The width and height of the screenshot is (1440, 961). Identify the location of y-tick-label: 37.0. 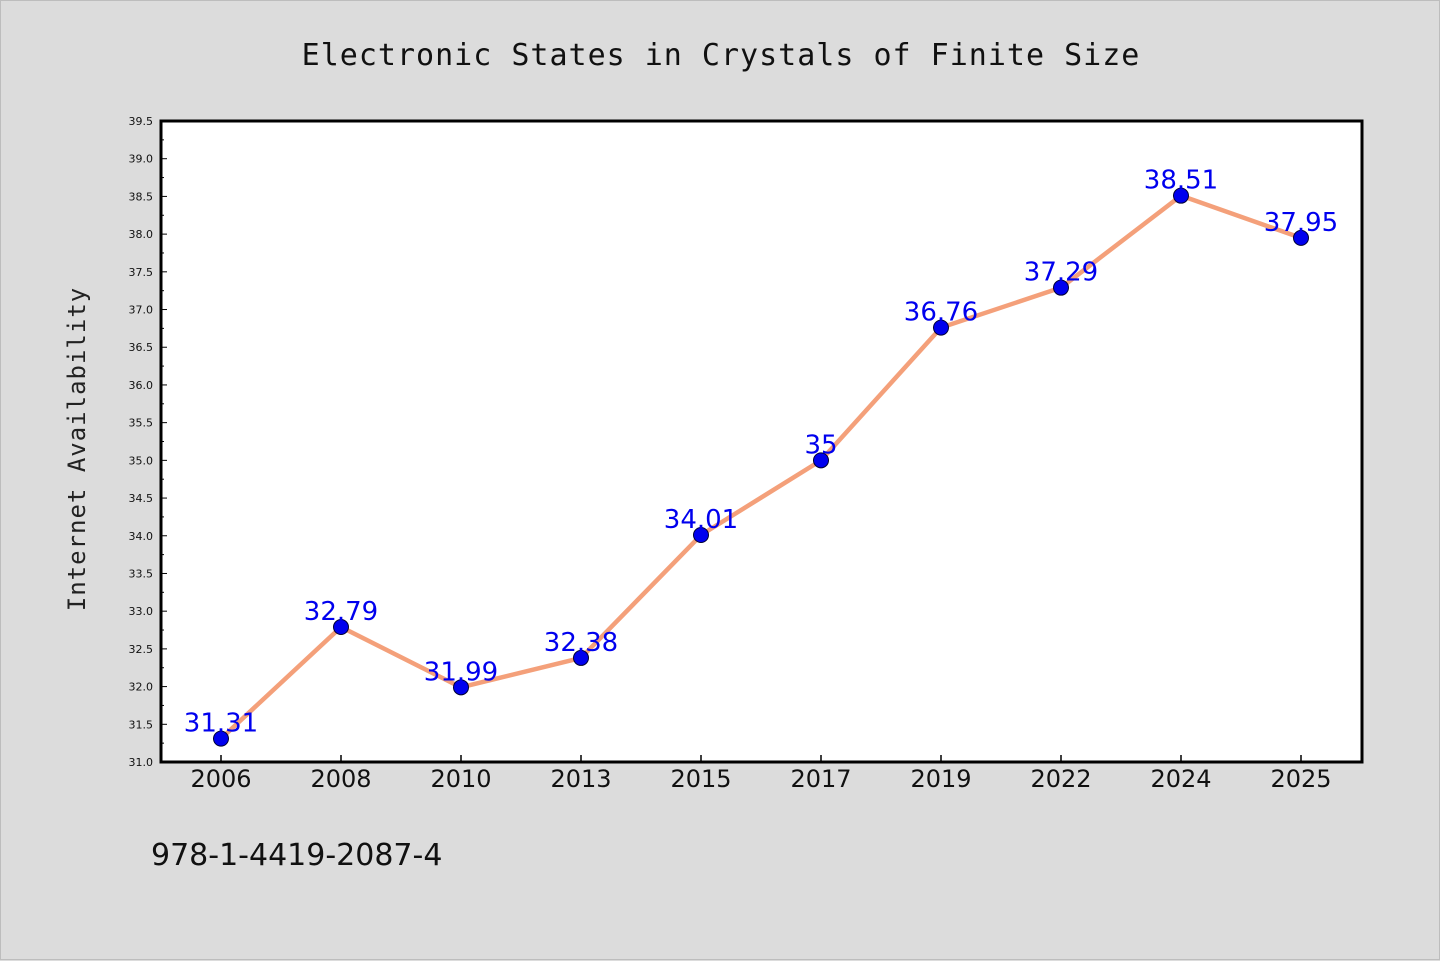
(141, 310).